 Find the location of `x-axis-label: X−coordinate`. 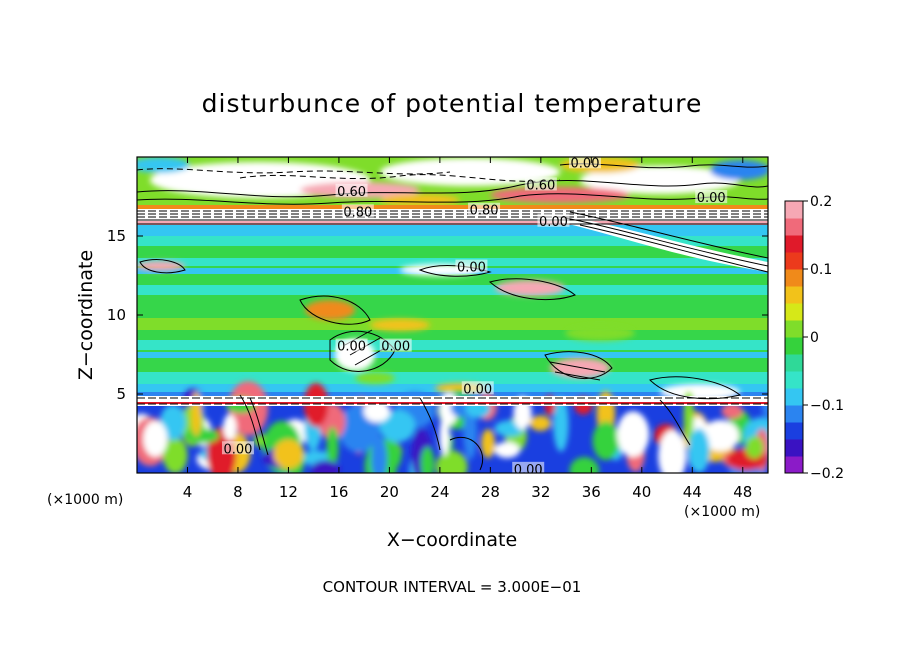

x-axis-label: X−coordinate is located at coordinates (452, 540).